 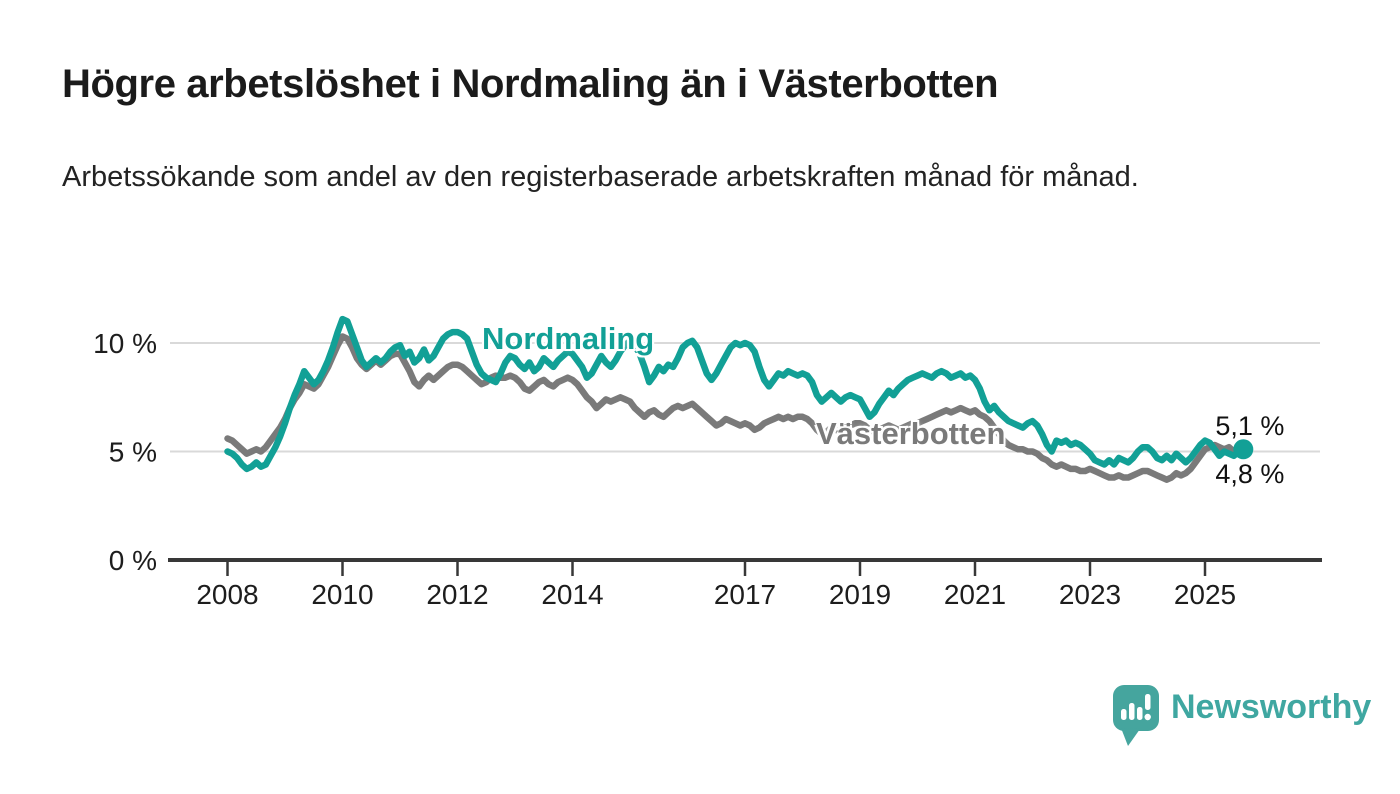 What do you see at coordinates (1243, 449) in the screenshot?
I see `latest-value-dot` at bounding box center [1243, 449].